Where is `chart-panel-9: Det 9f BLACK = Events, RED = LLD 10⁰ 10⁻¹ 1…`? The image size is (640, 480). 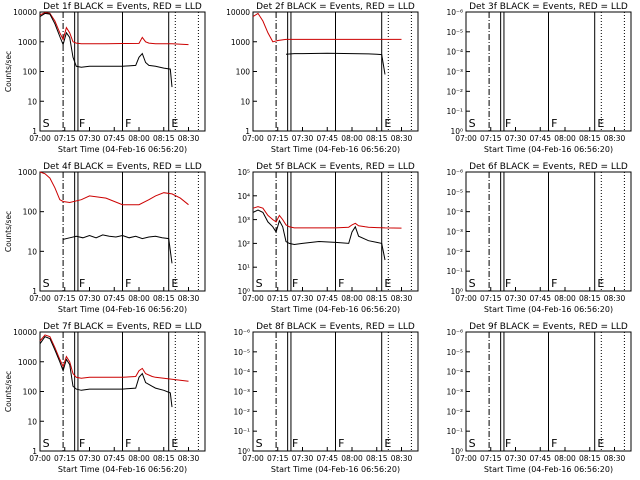
chart-panel-9: Det 9f BLACK = Events, RED = LLD 10⁰ 10⁻¹ 1… is located at coordinates (539, 398).